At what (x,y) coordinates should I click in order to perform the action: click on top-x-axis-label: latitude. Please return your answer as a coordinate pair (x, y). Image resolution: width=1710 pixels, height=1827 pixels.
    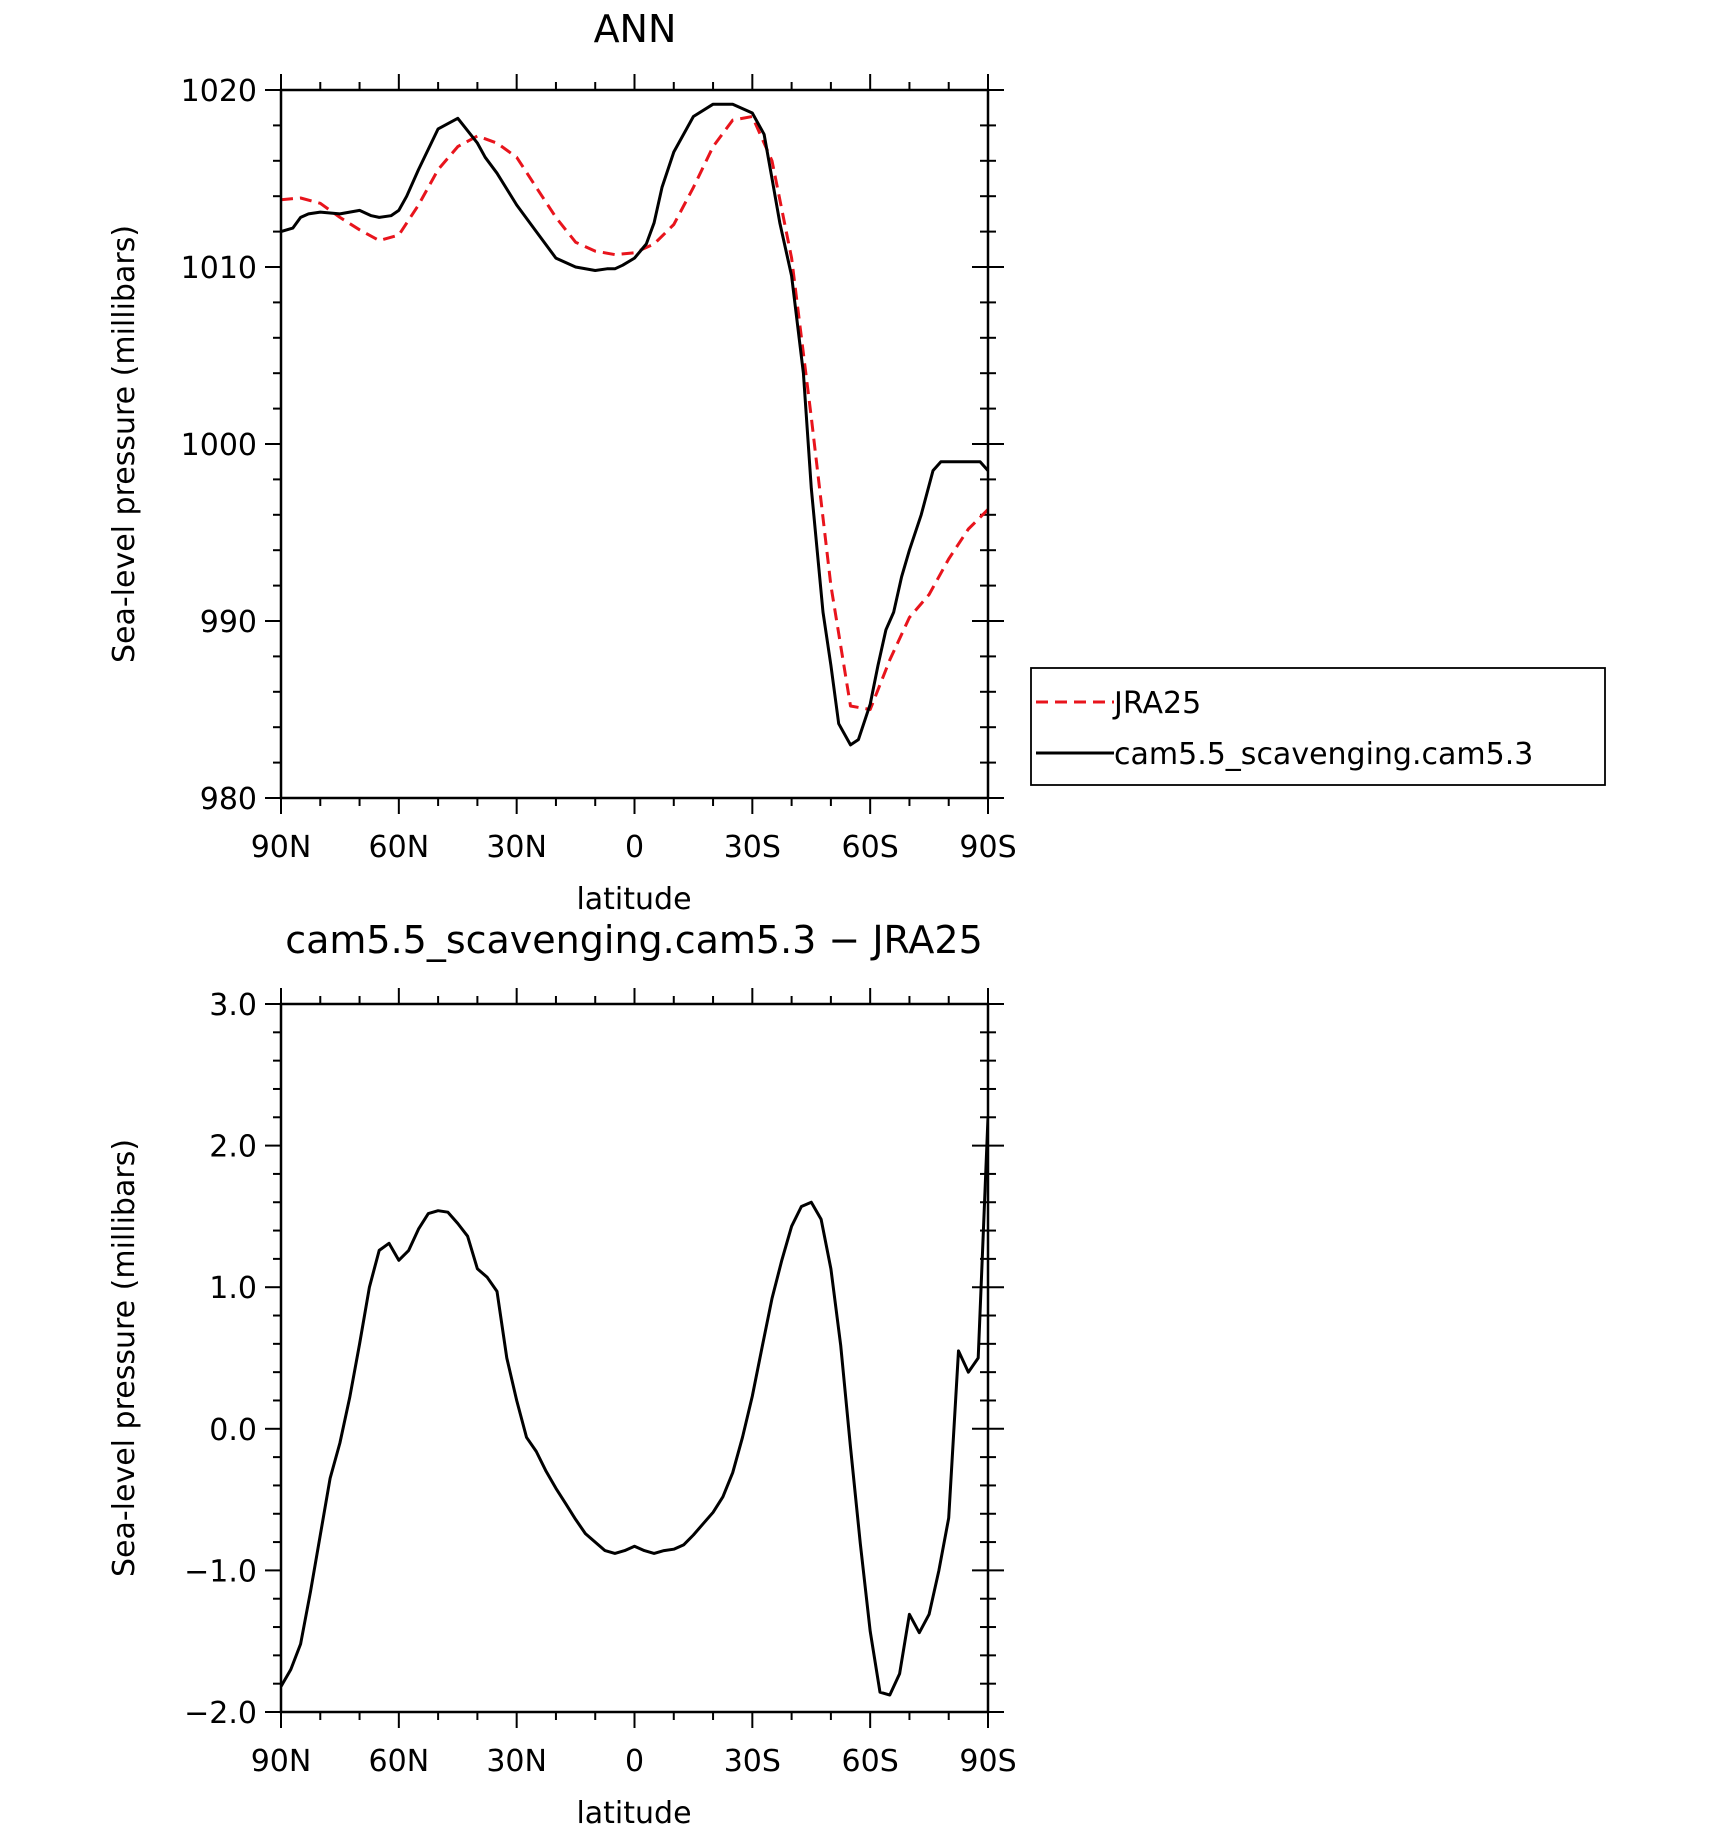
    Looking at the image, I should click on (633, 899).